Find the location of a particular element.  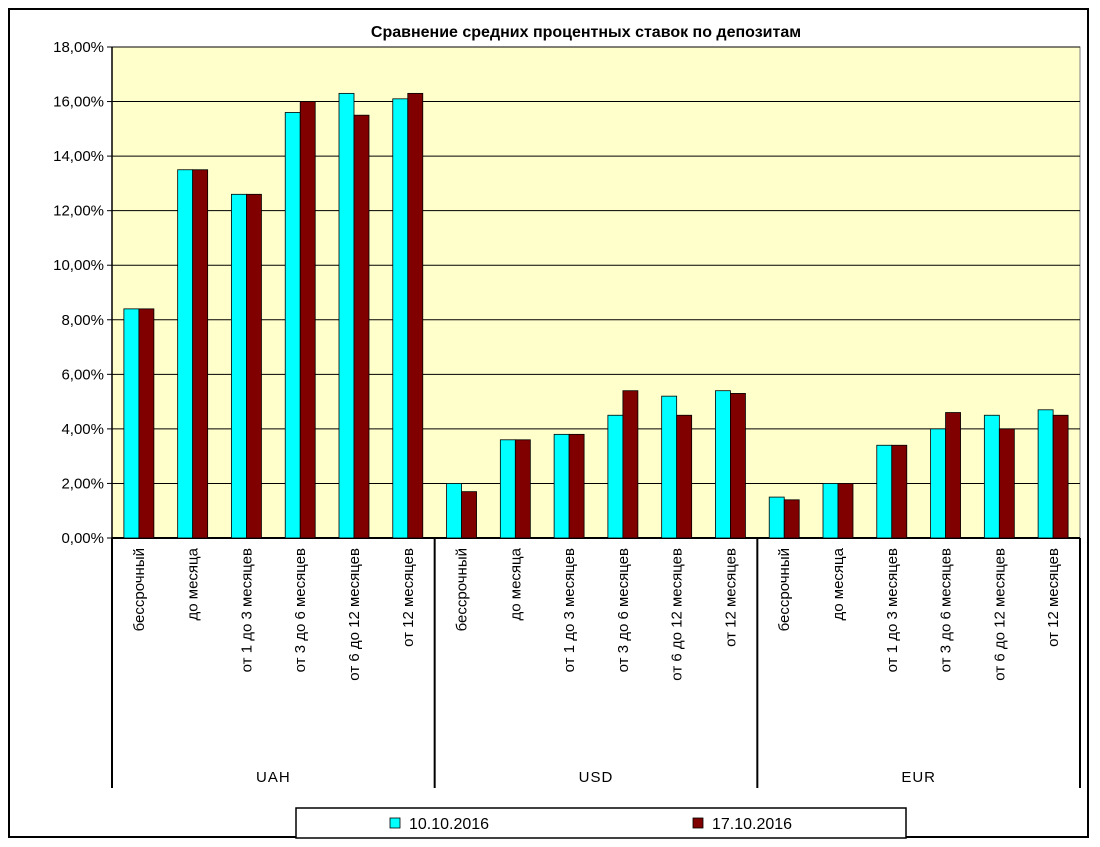

y-tick-label: 16,00% is located at coordinates (78, 102).